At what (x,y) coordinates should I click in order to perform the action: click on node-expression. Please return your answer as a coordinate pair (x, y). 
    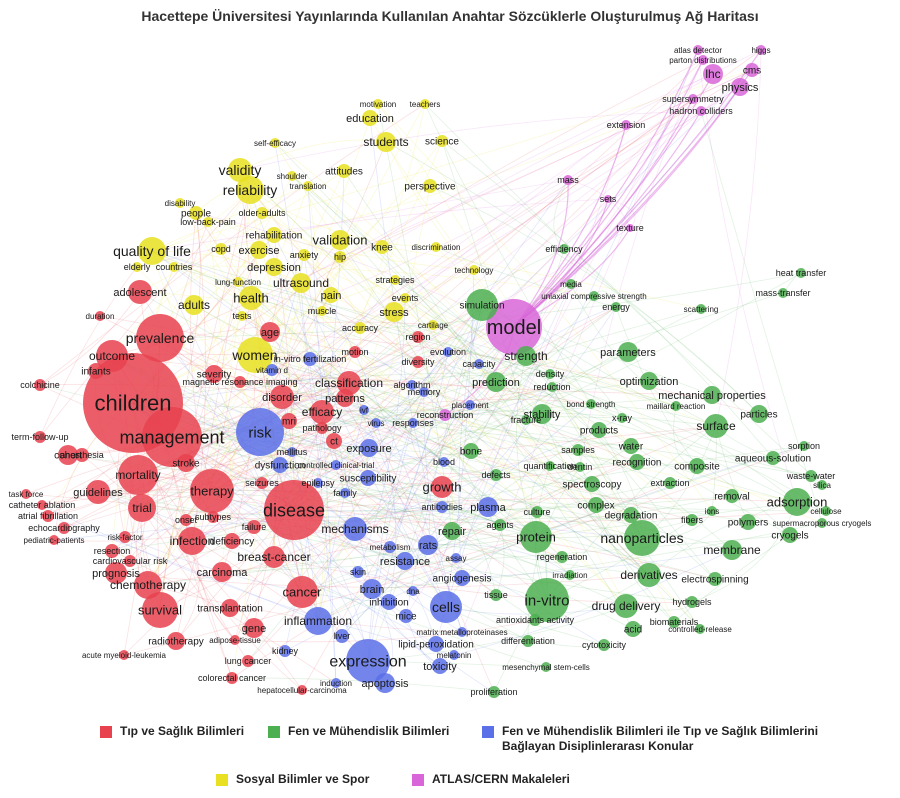
    Looking at the image, I should click on (368, 661).